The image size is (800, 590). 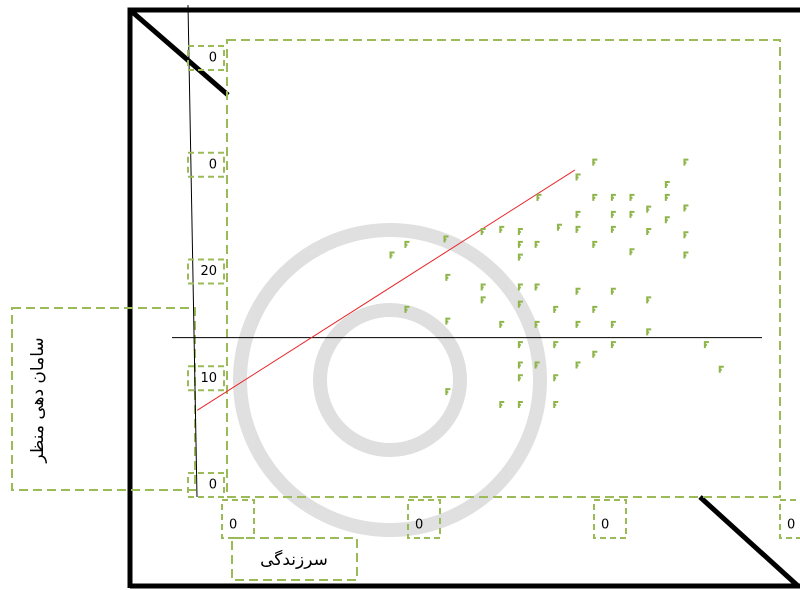 What do you see at coordinates (208, 378) in the screenshot?
I see `y-tick-label: 10` at bounding box center [208, 378].